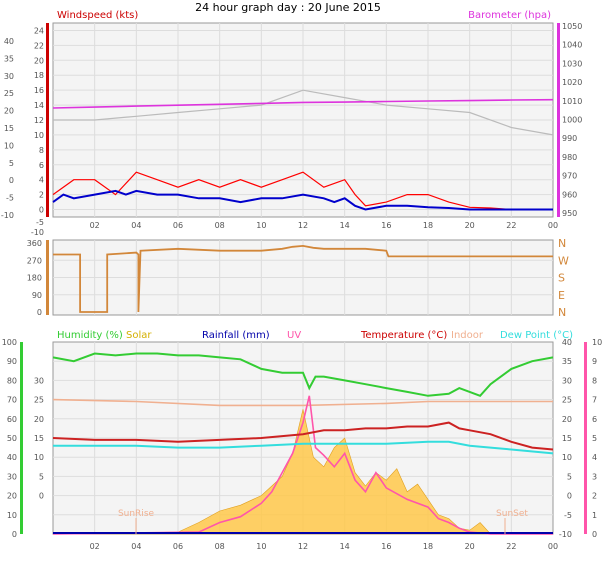  Describe the element at coordinates (572, 63) in the screenshot. I see `barometer-tick-label: 1030` at that location.